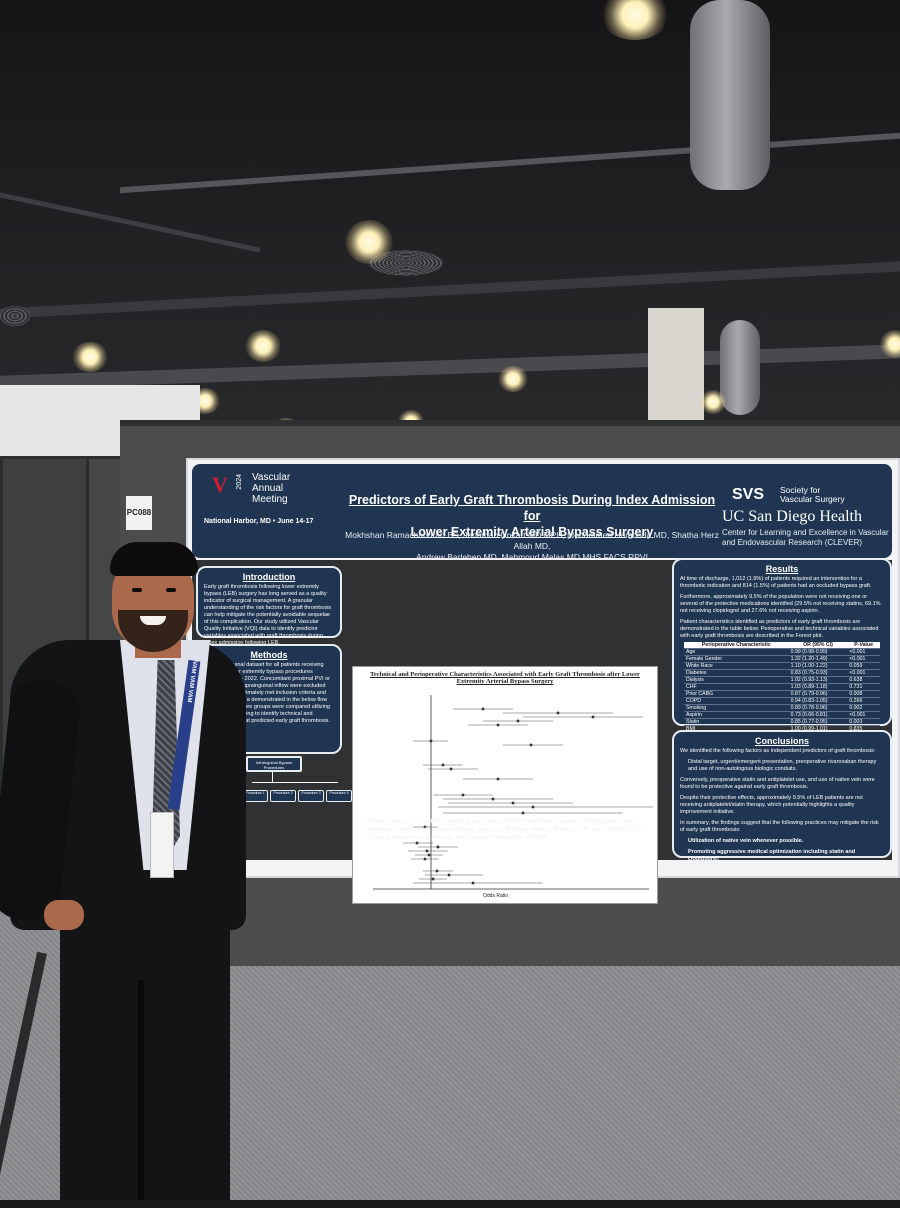 The height and width of the screenshot is (1208, 900). I want to click on results-table-cell: Smoking, so click(736, 708).